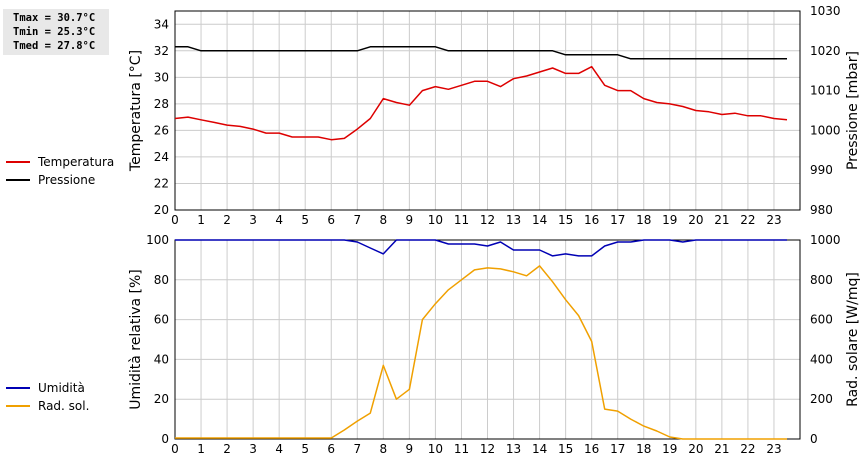  What do you see at coordinates (165, 439) in the screenshot?
I see `y-tick-label: 0` at bounding box center [165, 439].